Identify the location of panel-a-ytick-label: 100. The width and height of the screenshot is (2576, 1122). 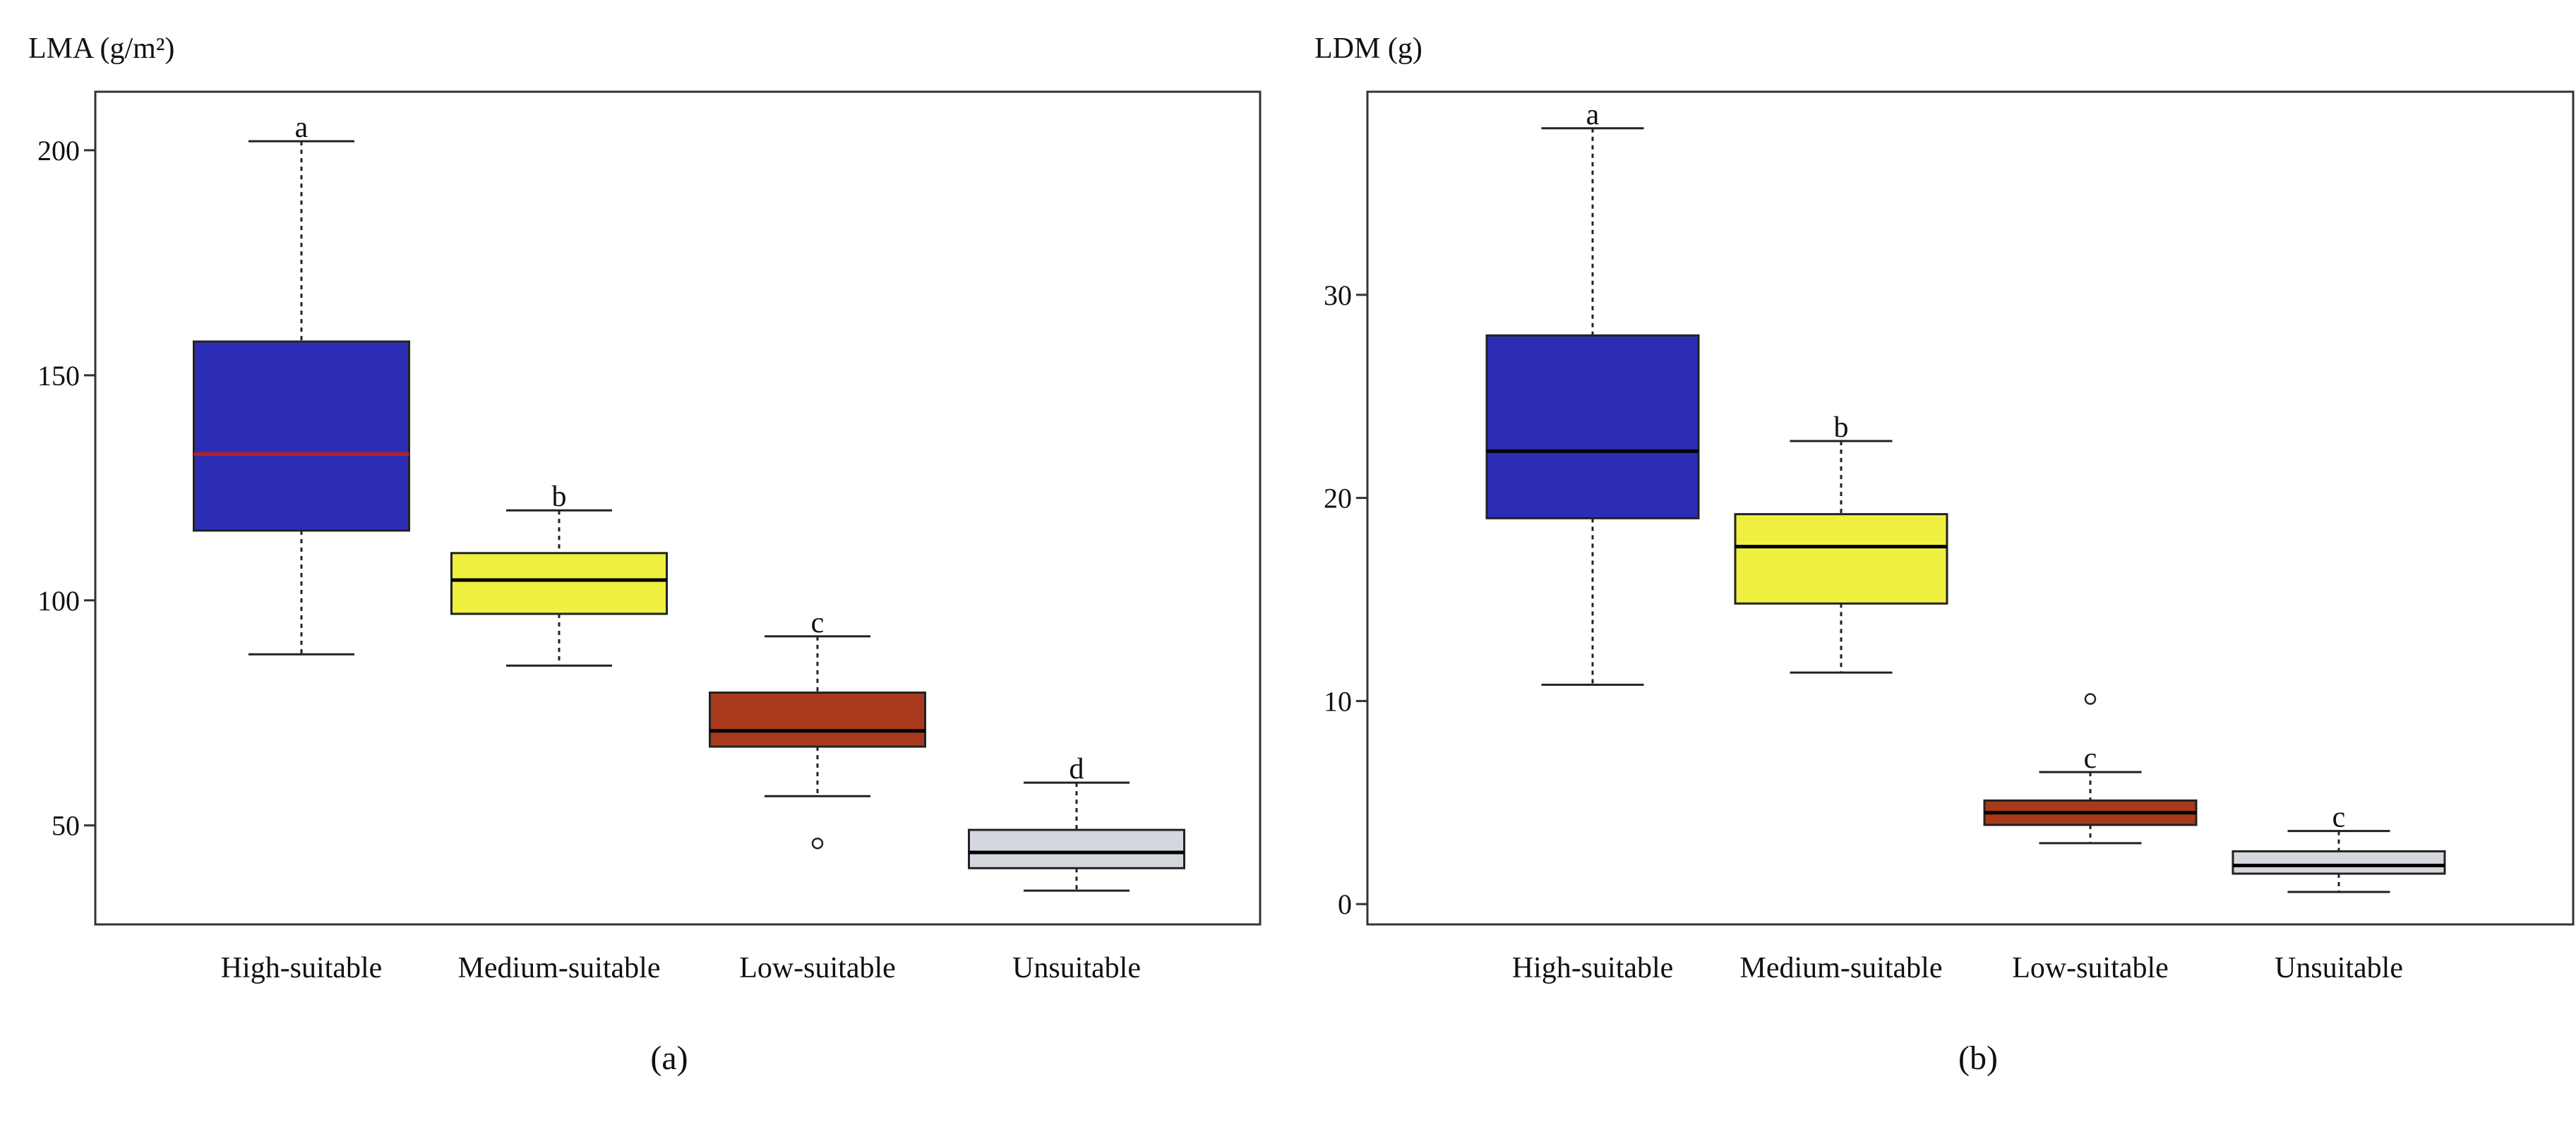
(58, 601).